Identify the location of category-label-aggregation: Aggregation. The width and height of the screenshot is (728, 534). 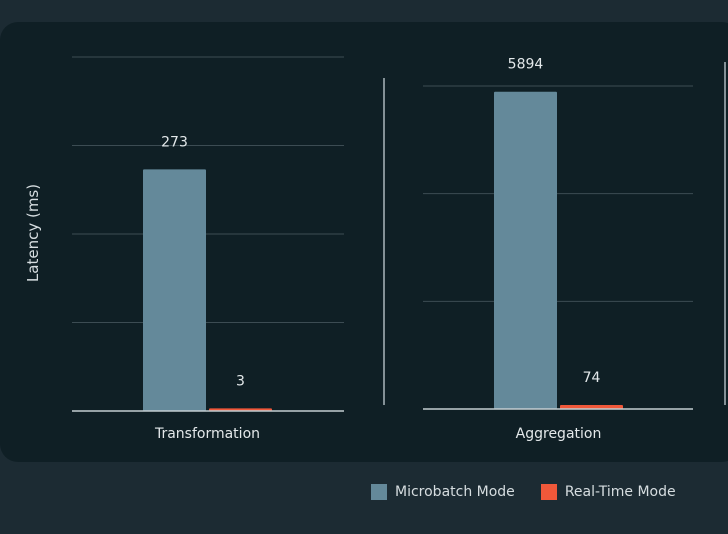
(559, 434).